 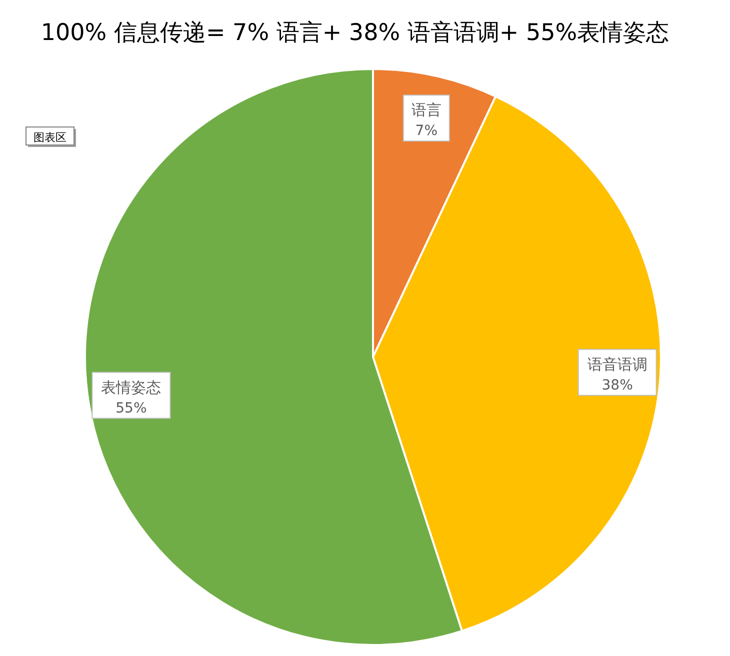 I want to click on label: 语言 7%, so click(x=426, y=118).